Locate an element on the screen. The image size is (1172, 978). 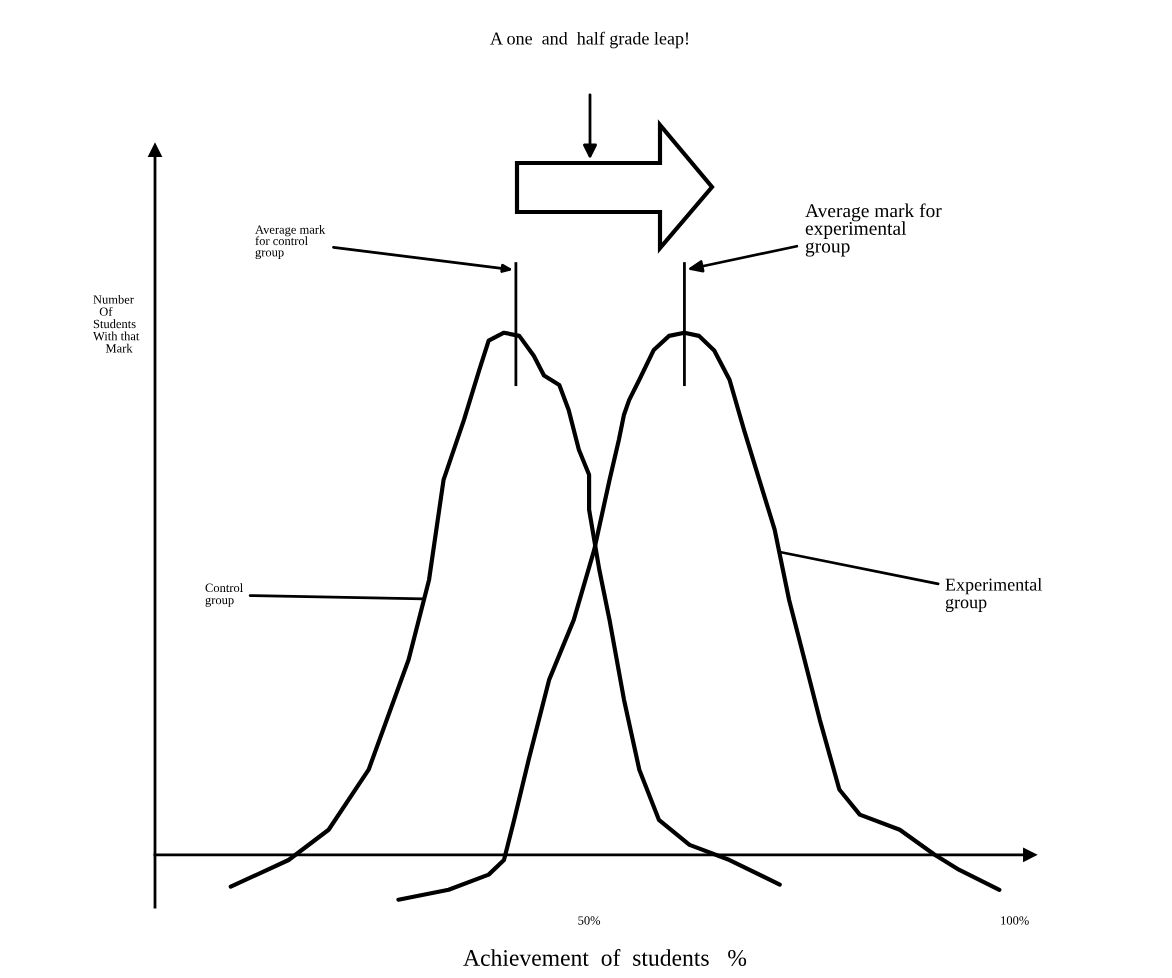
ref-line-label: Average mark for experimental group is located at coordinates (873, 230).